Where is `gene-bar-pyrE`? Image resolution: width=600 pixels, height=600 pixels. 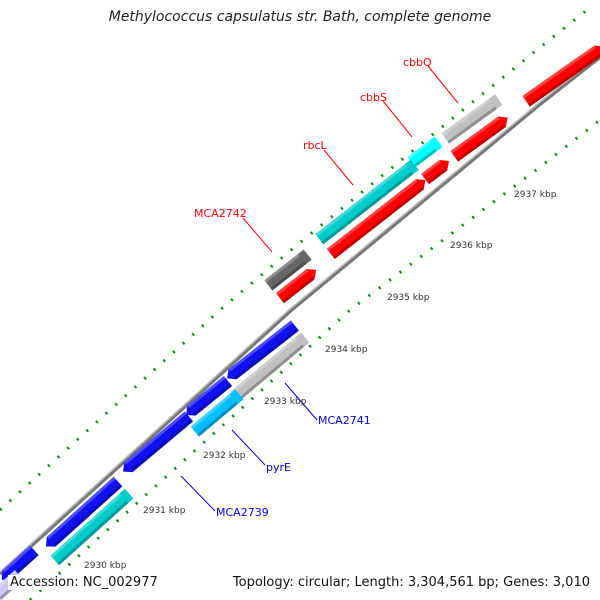
gene-bar-pyrE is located at coordinates (217, 413).